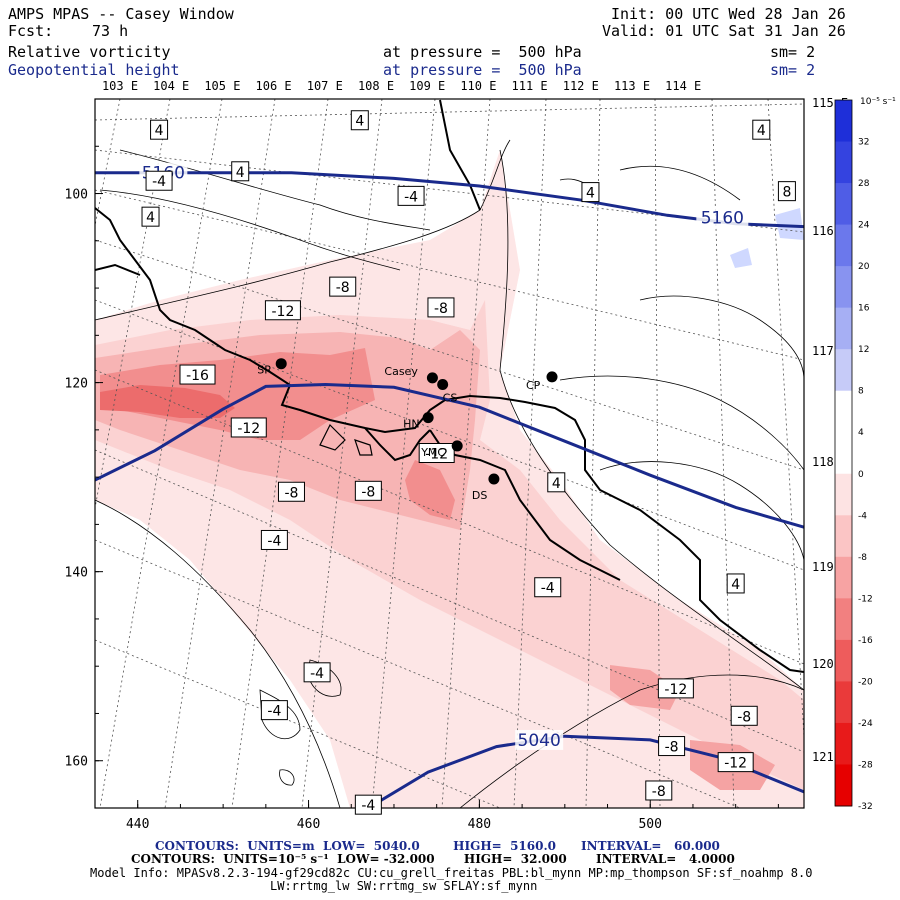 The width and height of the screenshot is (900, 900). I want to click on colorbar-label: 0, so click(861, 475).